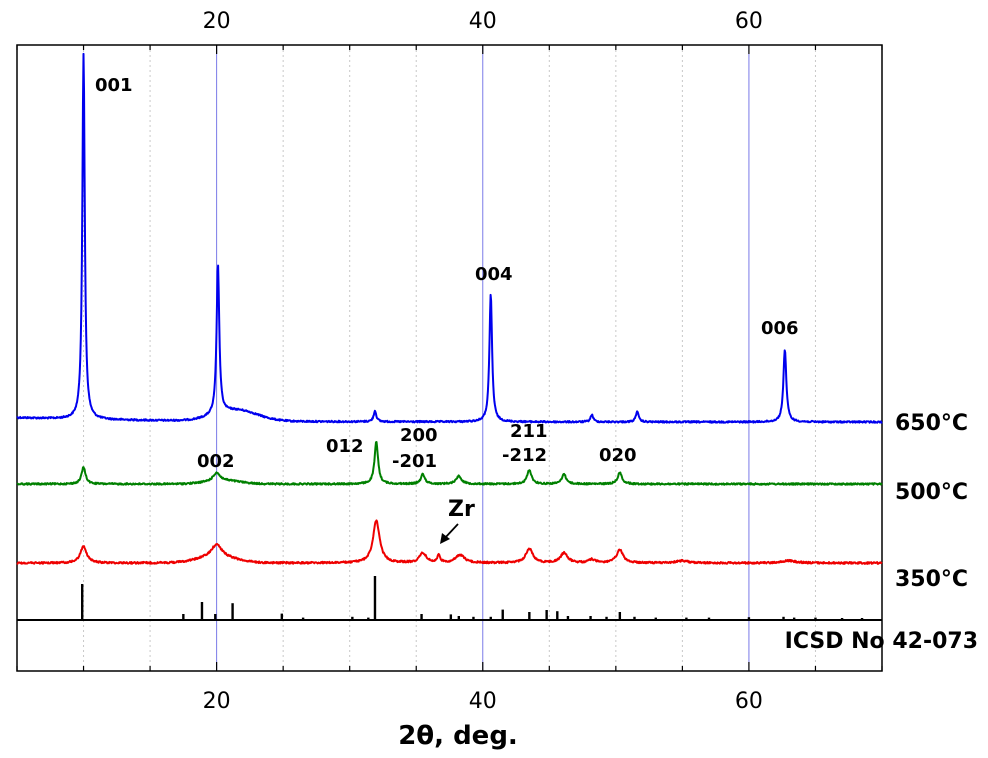  What do you see at coordinates (449, 463) in the screenshot?
I see `series-line-500c` at bounding box center [449, 463].